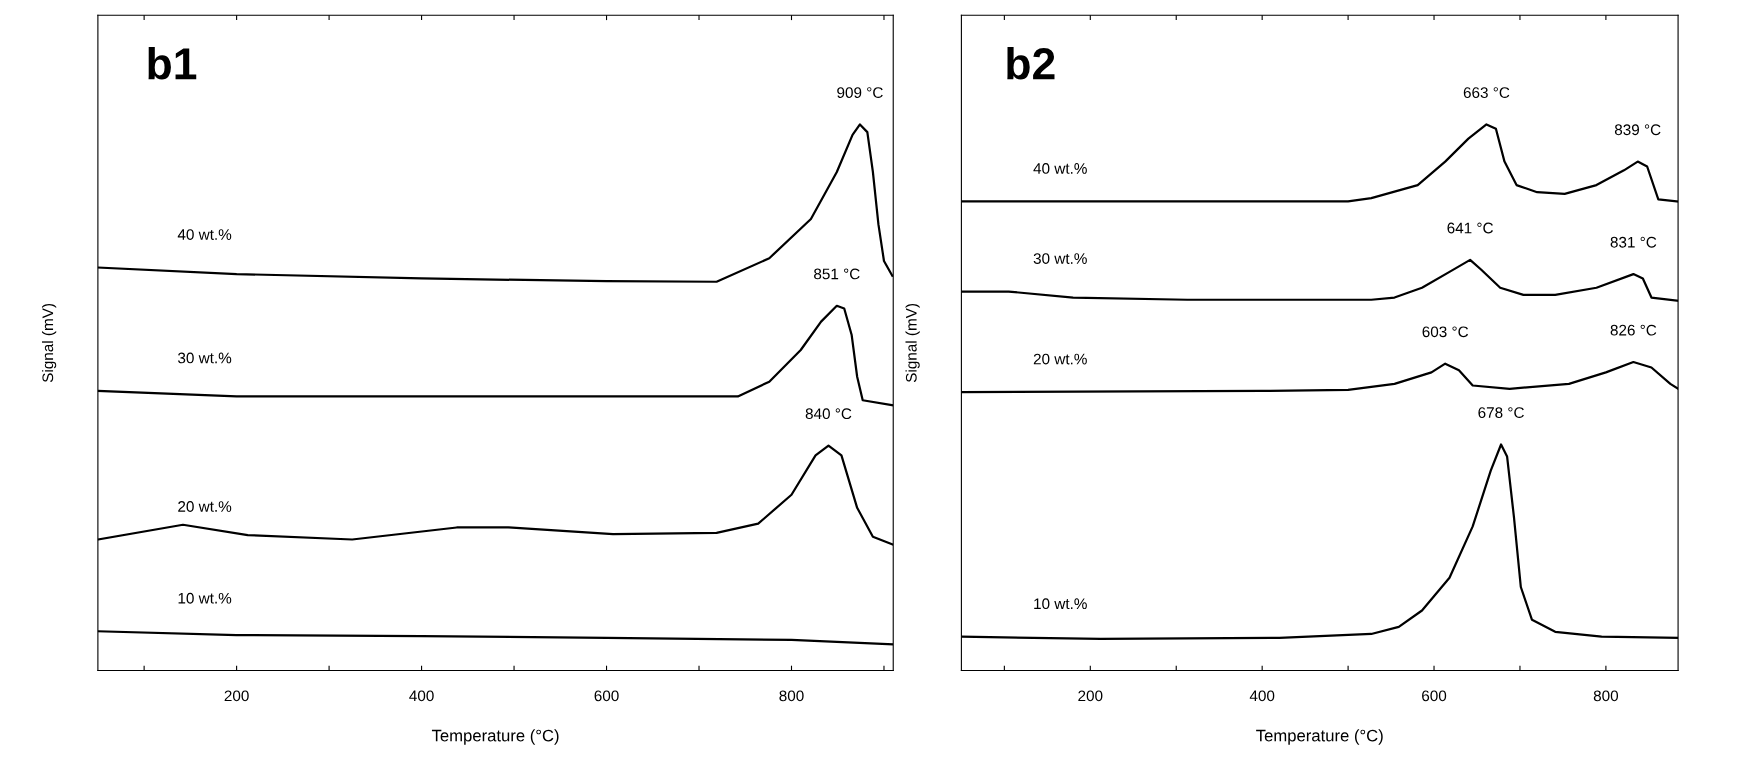  I want to click on chart-title: b2, so click(1031, 63).